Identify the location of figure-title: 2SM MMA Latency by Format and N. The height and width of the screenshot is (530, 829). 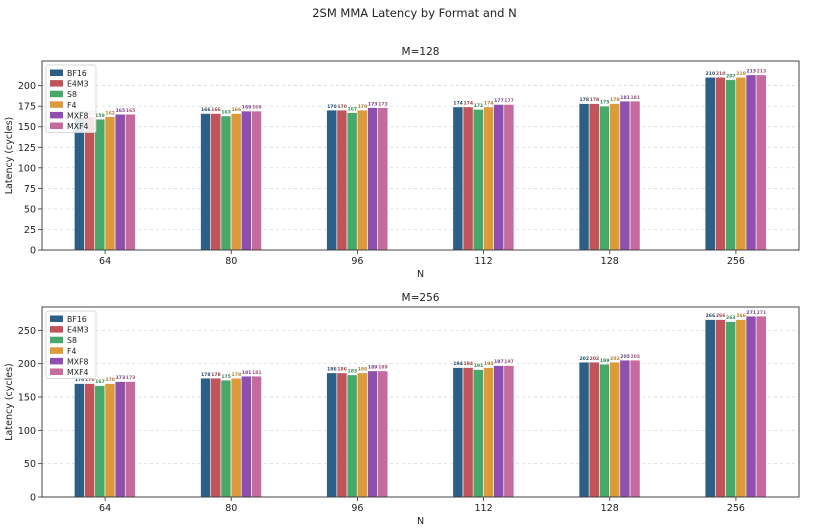
(414, 13).